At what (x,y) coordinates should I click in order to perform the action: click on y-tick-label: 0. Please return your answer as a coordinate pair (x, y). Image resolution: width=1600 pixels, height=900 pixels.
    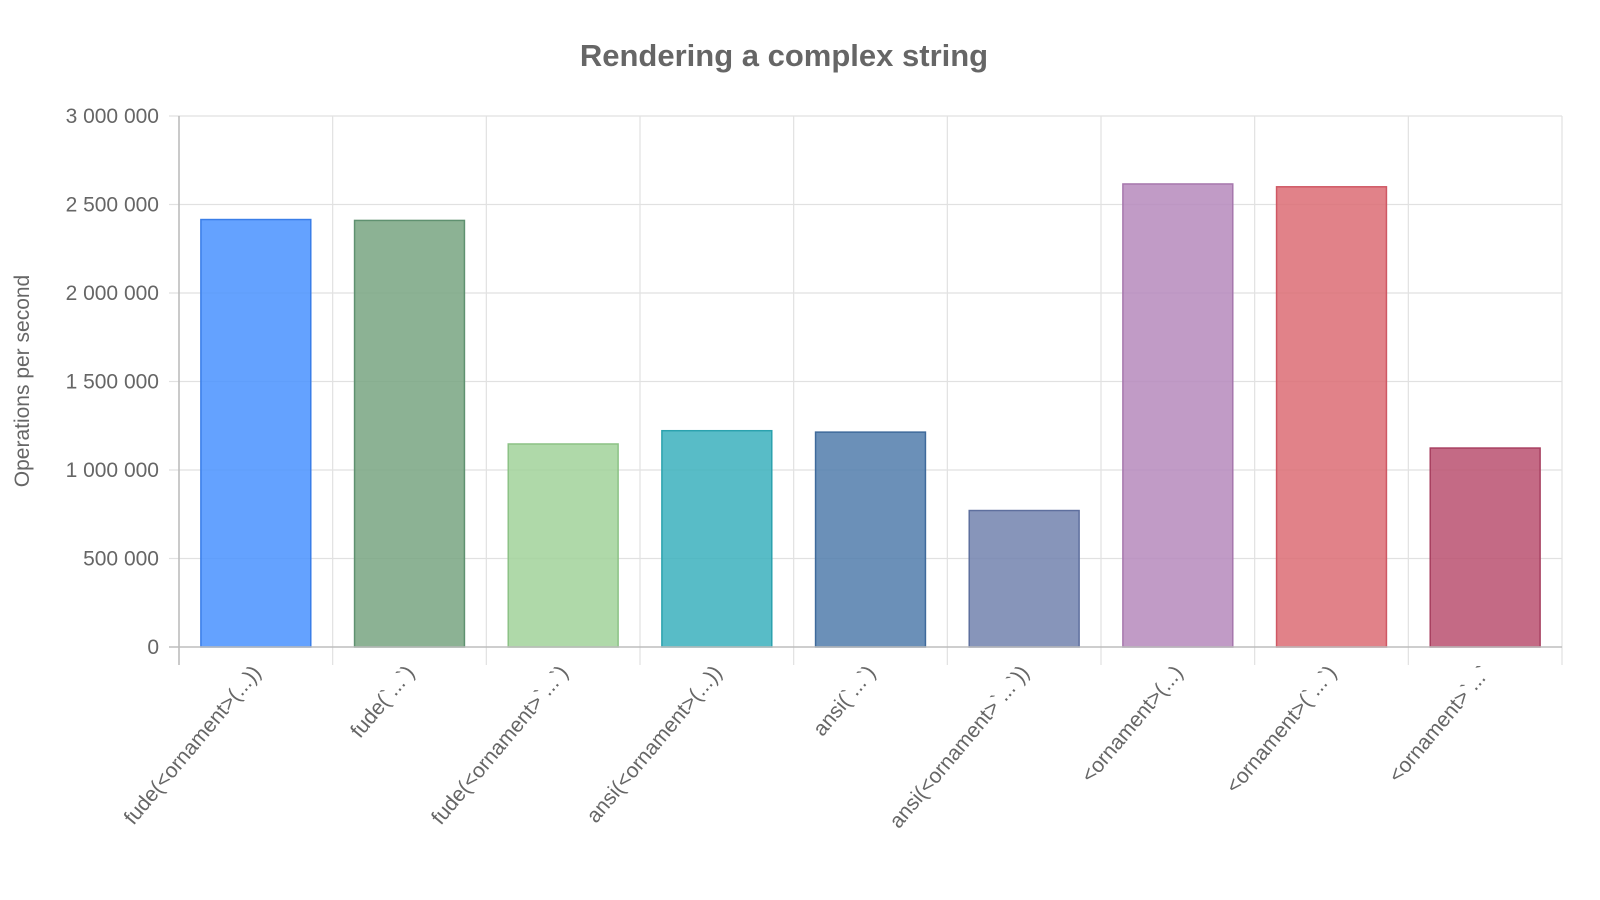
    Looking at the image, I should click on (153, 647).